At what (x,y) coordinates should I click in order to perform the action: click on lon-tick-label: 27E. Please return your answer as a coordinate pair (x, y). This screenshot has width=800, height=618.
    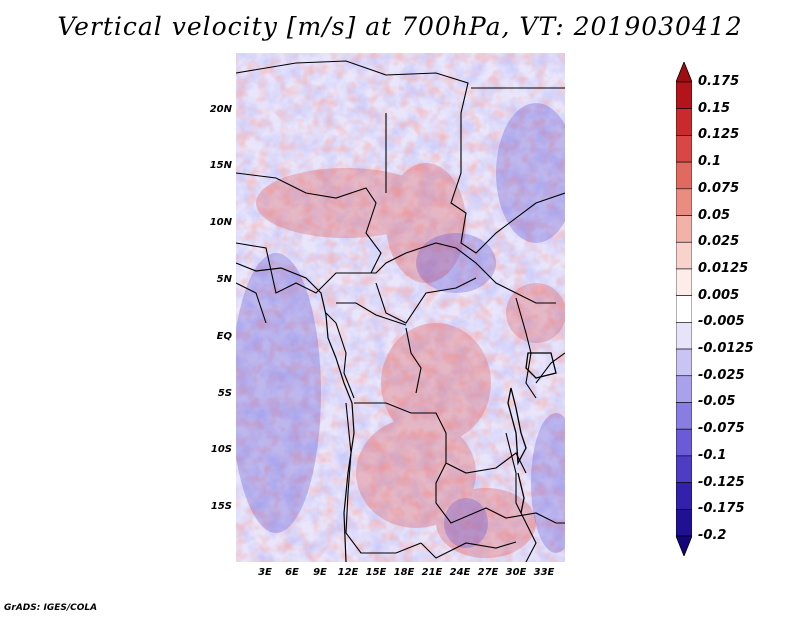
    Looking at the image, I should click on (488, 572).